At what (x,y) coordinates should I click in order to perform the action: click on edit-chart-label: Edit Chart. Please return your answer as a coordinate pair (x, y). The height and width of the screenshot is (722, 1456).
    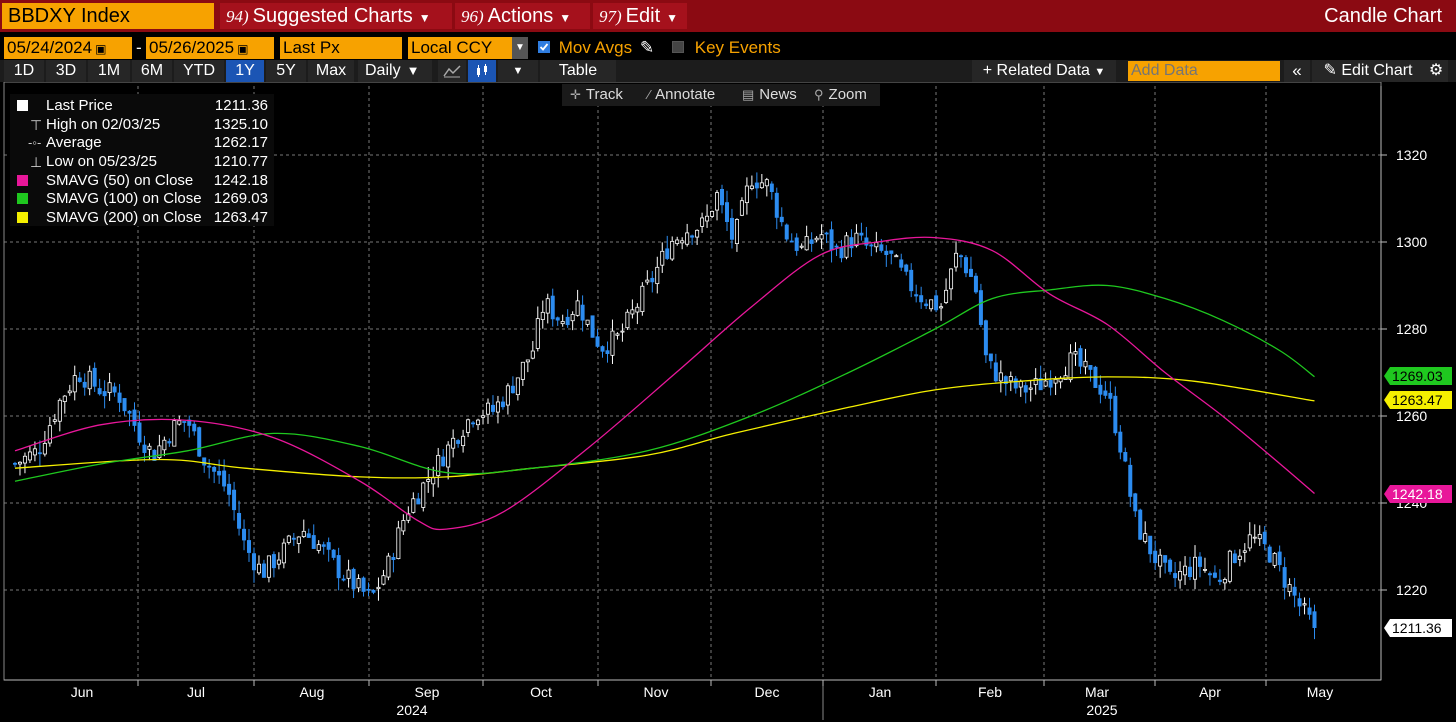
    Looking at the image, I should click on (1377, 70).